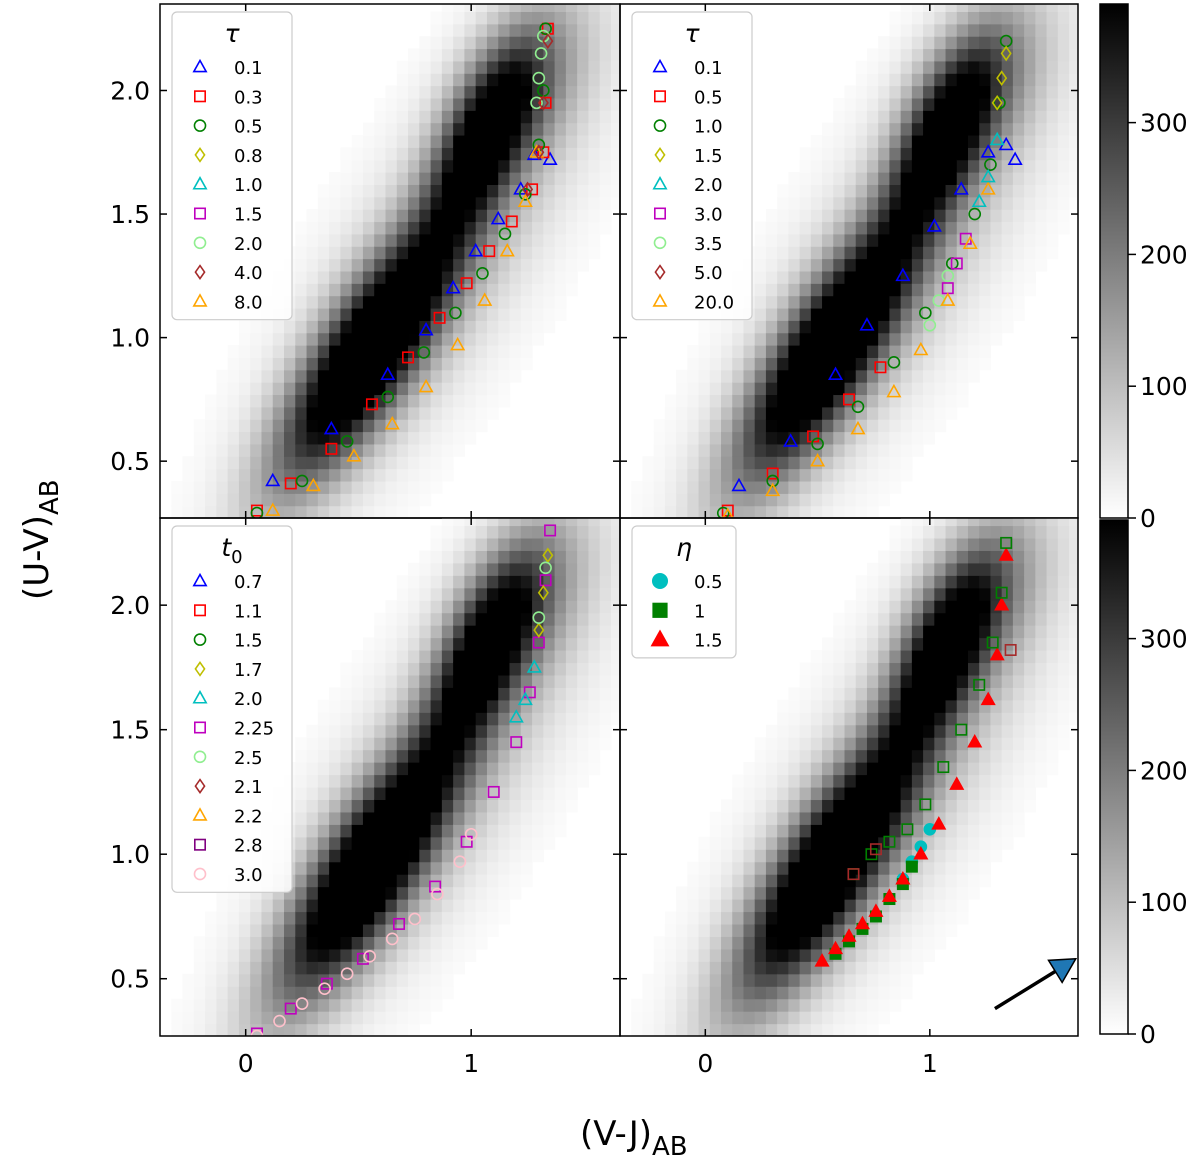 Image resolution: width=1200 pixels, height=1163 pixels. What do you see at coordinates (979, 684) in the screenshot?
I see `data-point` at bounding box center [979, 684].